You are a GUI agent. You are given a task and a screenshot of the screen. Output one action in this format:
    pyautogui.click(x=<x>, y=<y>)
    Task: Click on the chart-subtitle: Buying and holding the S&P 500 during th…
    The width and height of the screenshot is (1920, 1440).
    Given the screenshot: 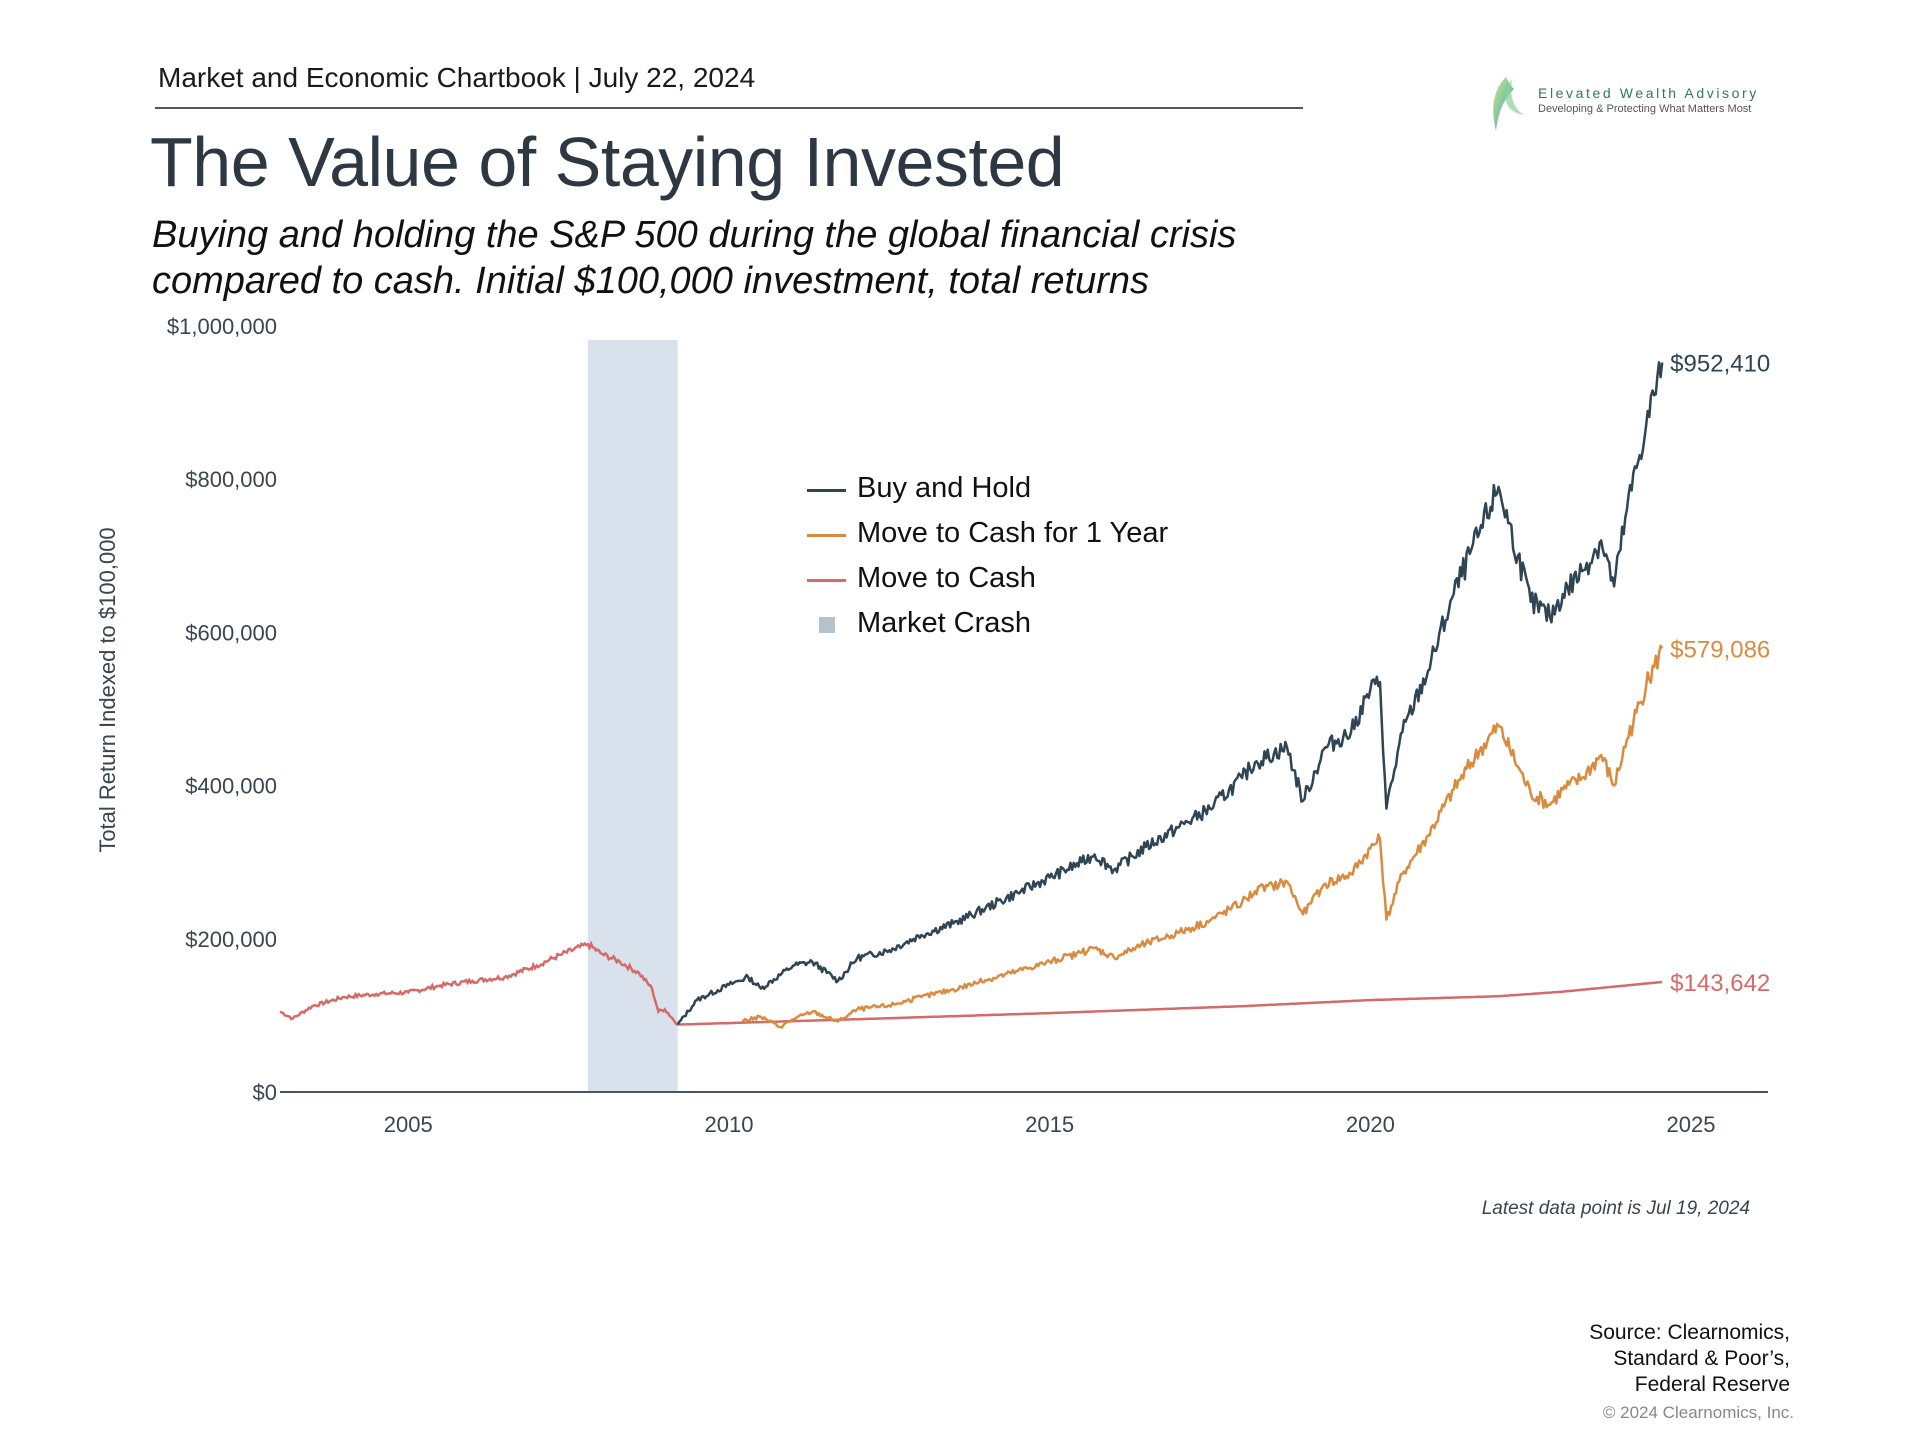 What is the action you would take?
    pyautogui.click(x=694, y=258)
    